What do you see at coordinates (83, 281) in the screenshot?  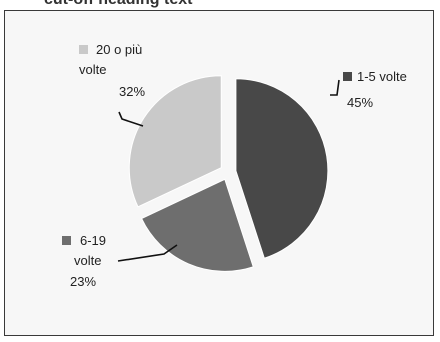 I see `slice-percent-label: 23%` at bounding box center [83, 281].